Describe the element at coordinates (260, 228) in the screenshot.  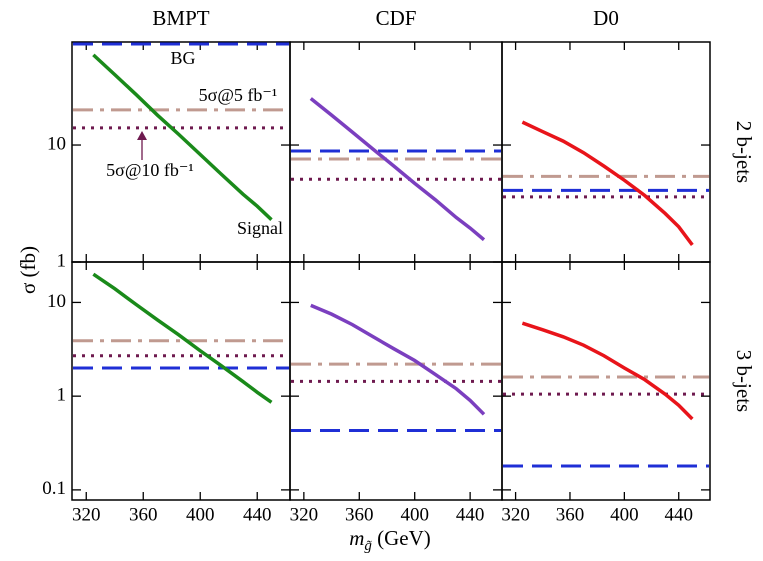
I see `line-label: Signal` at that location.